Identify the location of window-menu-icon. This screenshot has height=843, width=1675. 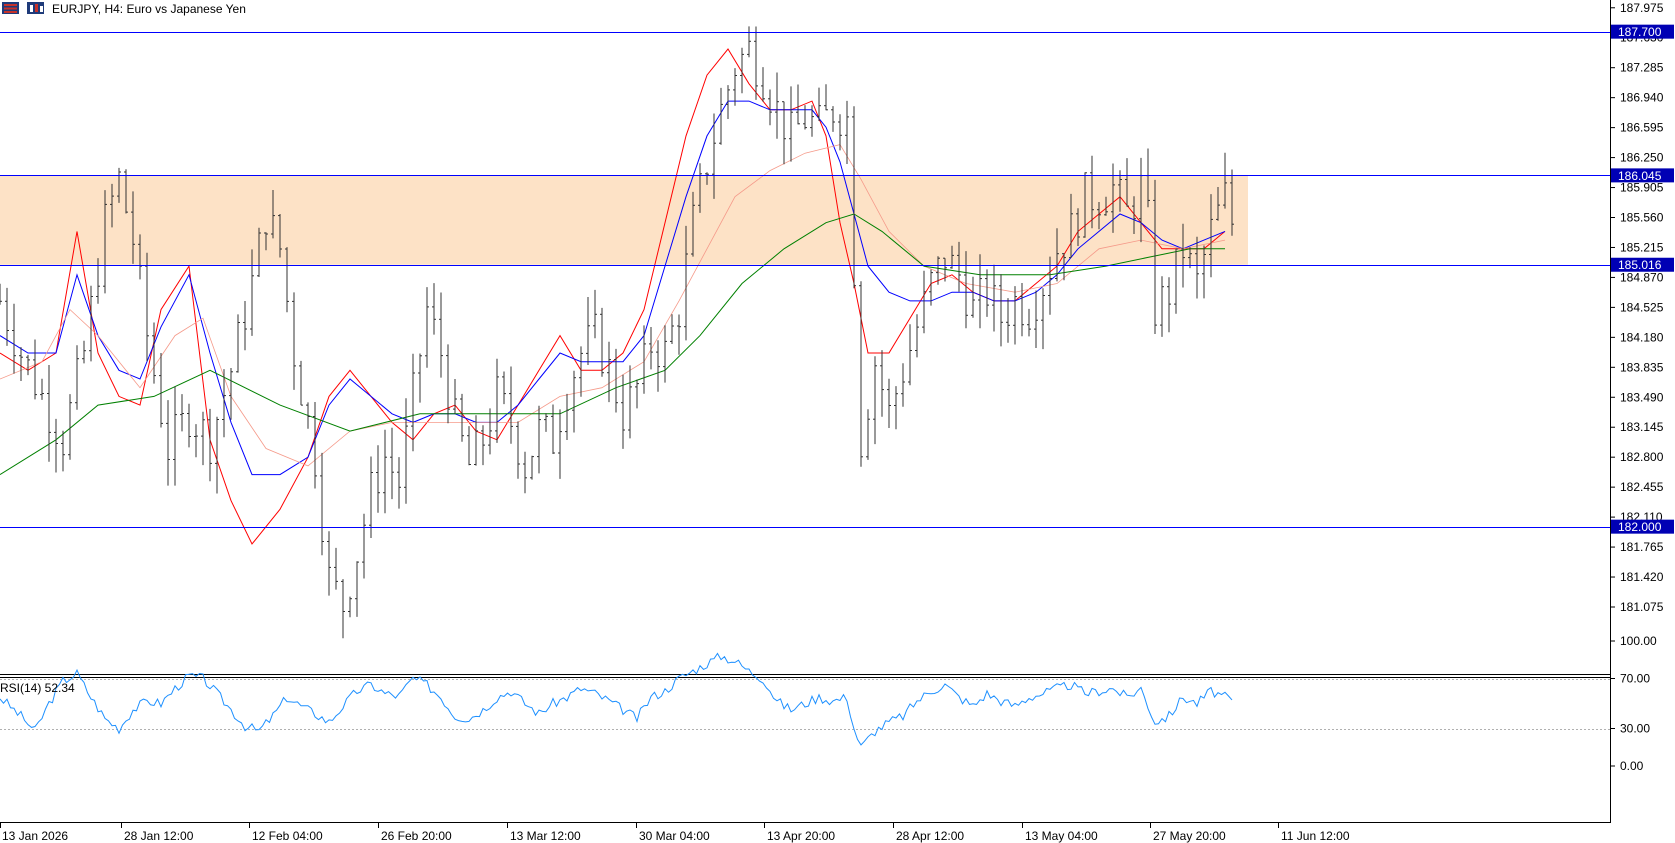
(10, 8).